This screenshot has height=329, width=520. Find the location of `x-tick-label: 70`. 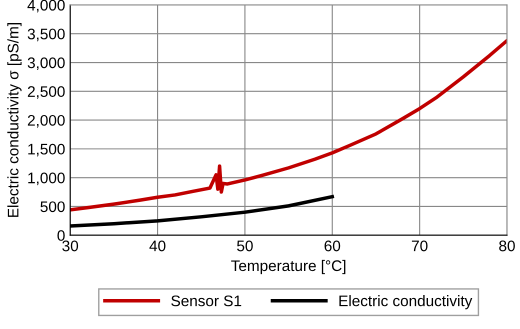

x-tick-label: 70 is located at coordinates (420, 246).